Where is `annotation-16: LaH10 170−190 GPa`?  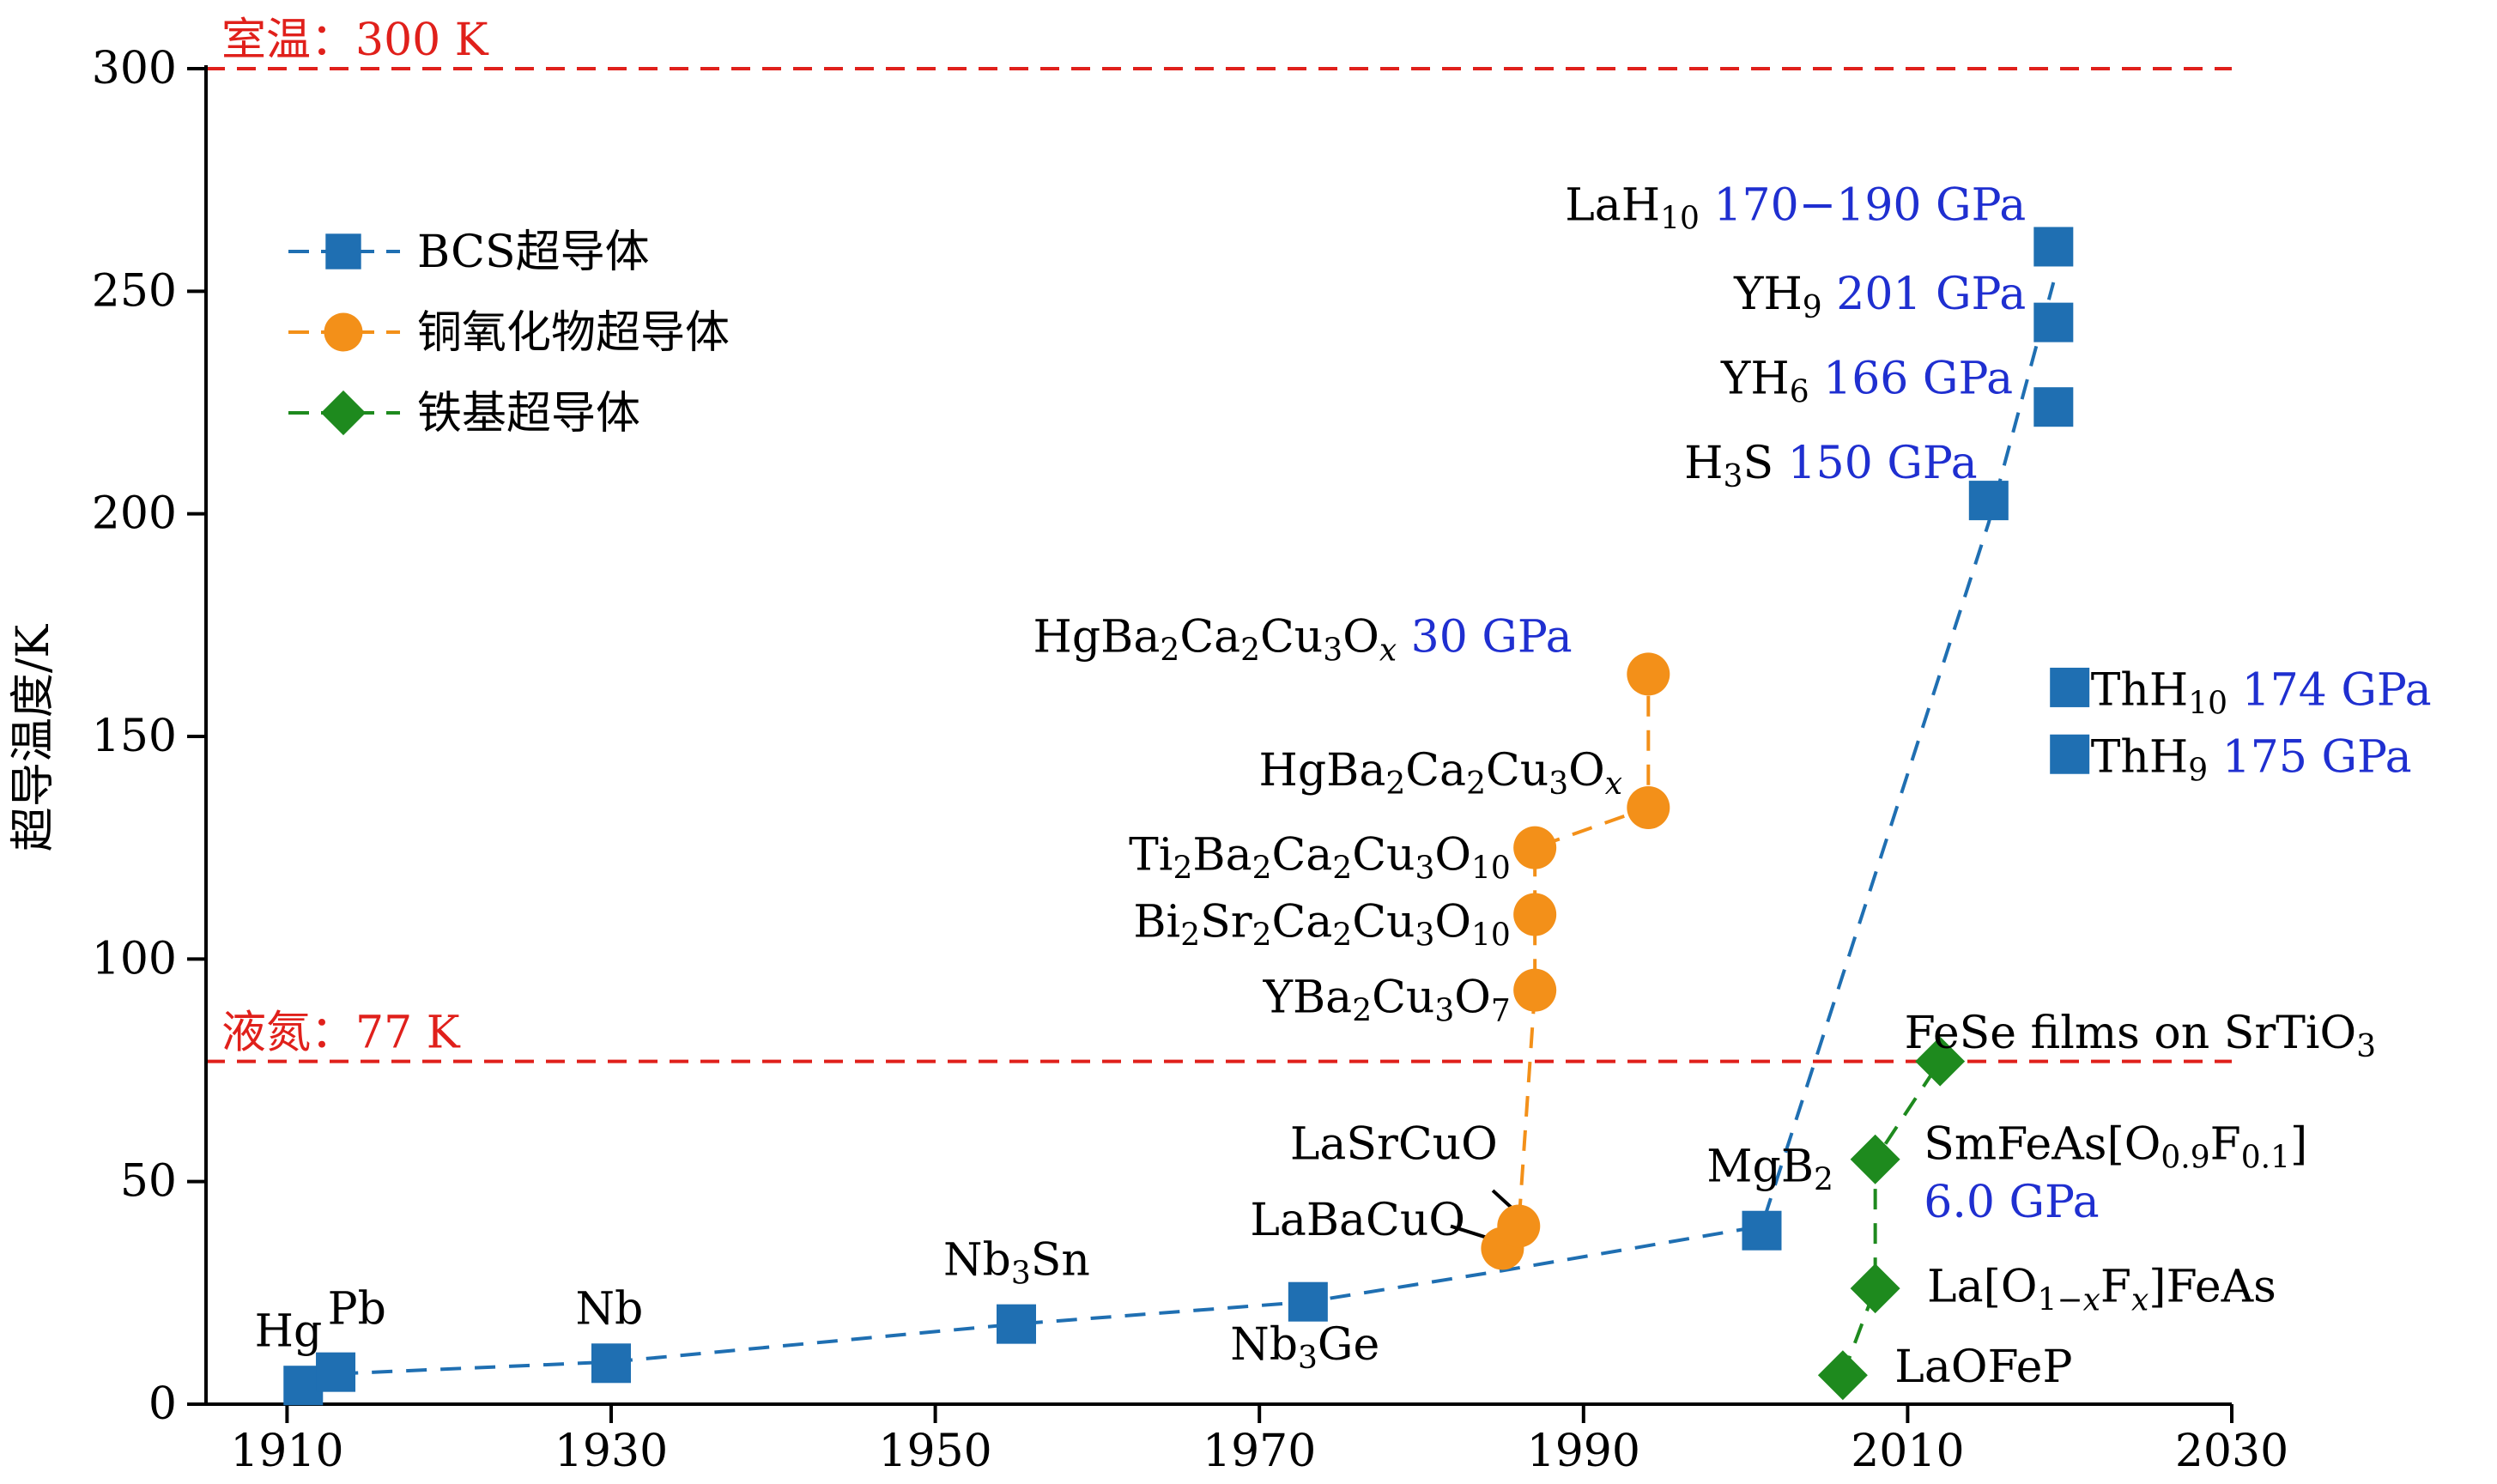 annotation-16: LaH10 170−190 GPa is located at coordinates (1795, 207).